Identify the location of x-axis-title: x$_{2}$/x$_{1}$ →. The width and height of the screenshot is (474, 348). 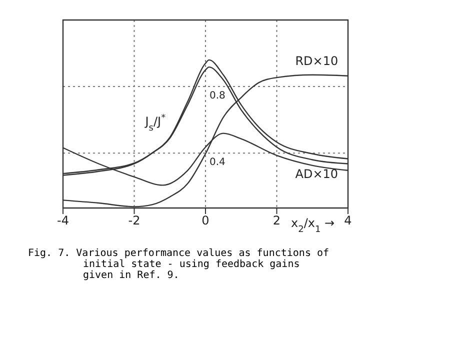
(313, 225).